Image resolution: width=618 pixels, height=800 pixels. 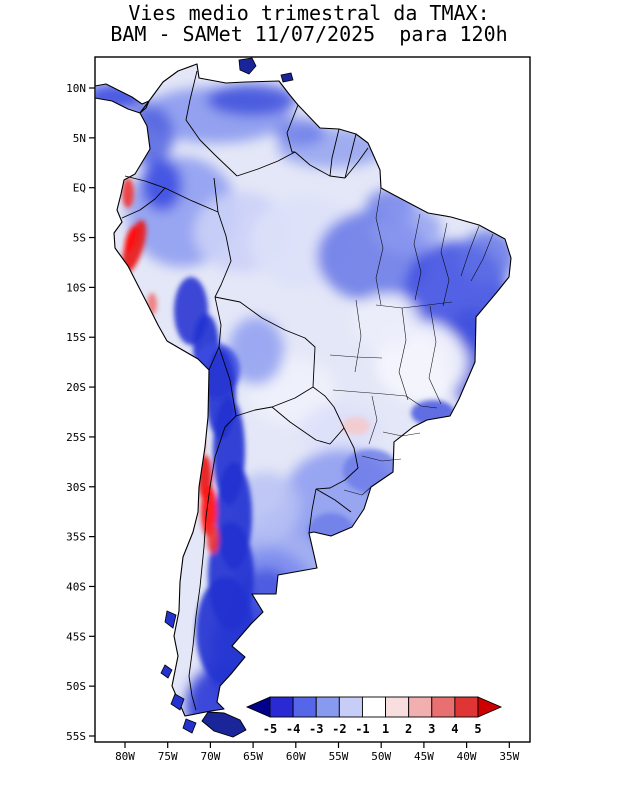 I want to click on lat-tick-label: 30S, so click(x=76, y=487).